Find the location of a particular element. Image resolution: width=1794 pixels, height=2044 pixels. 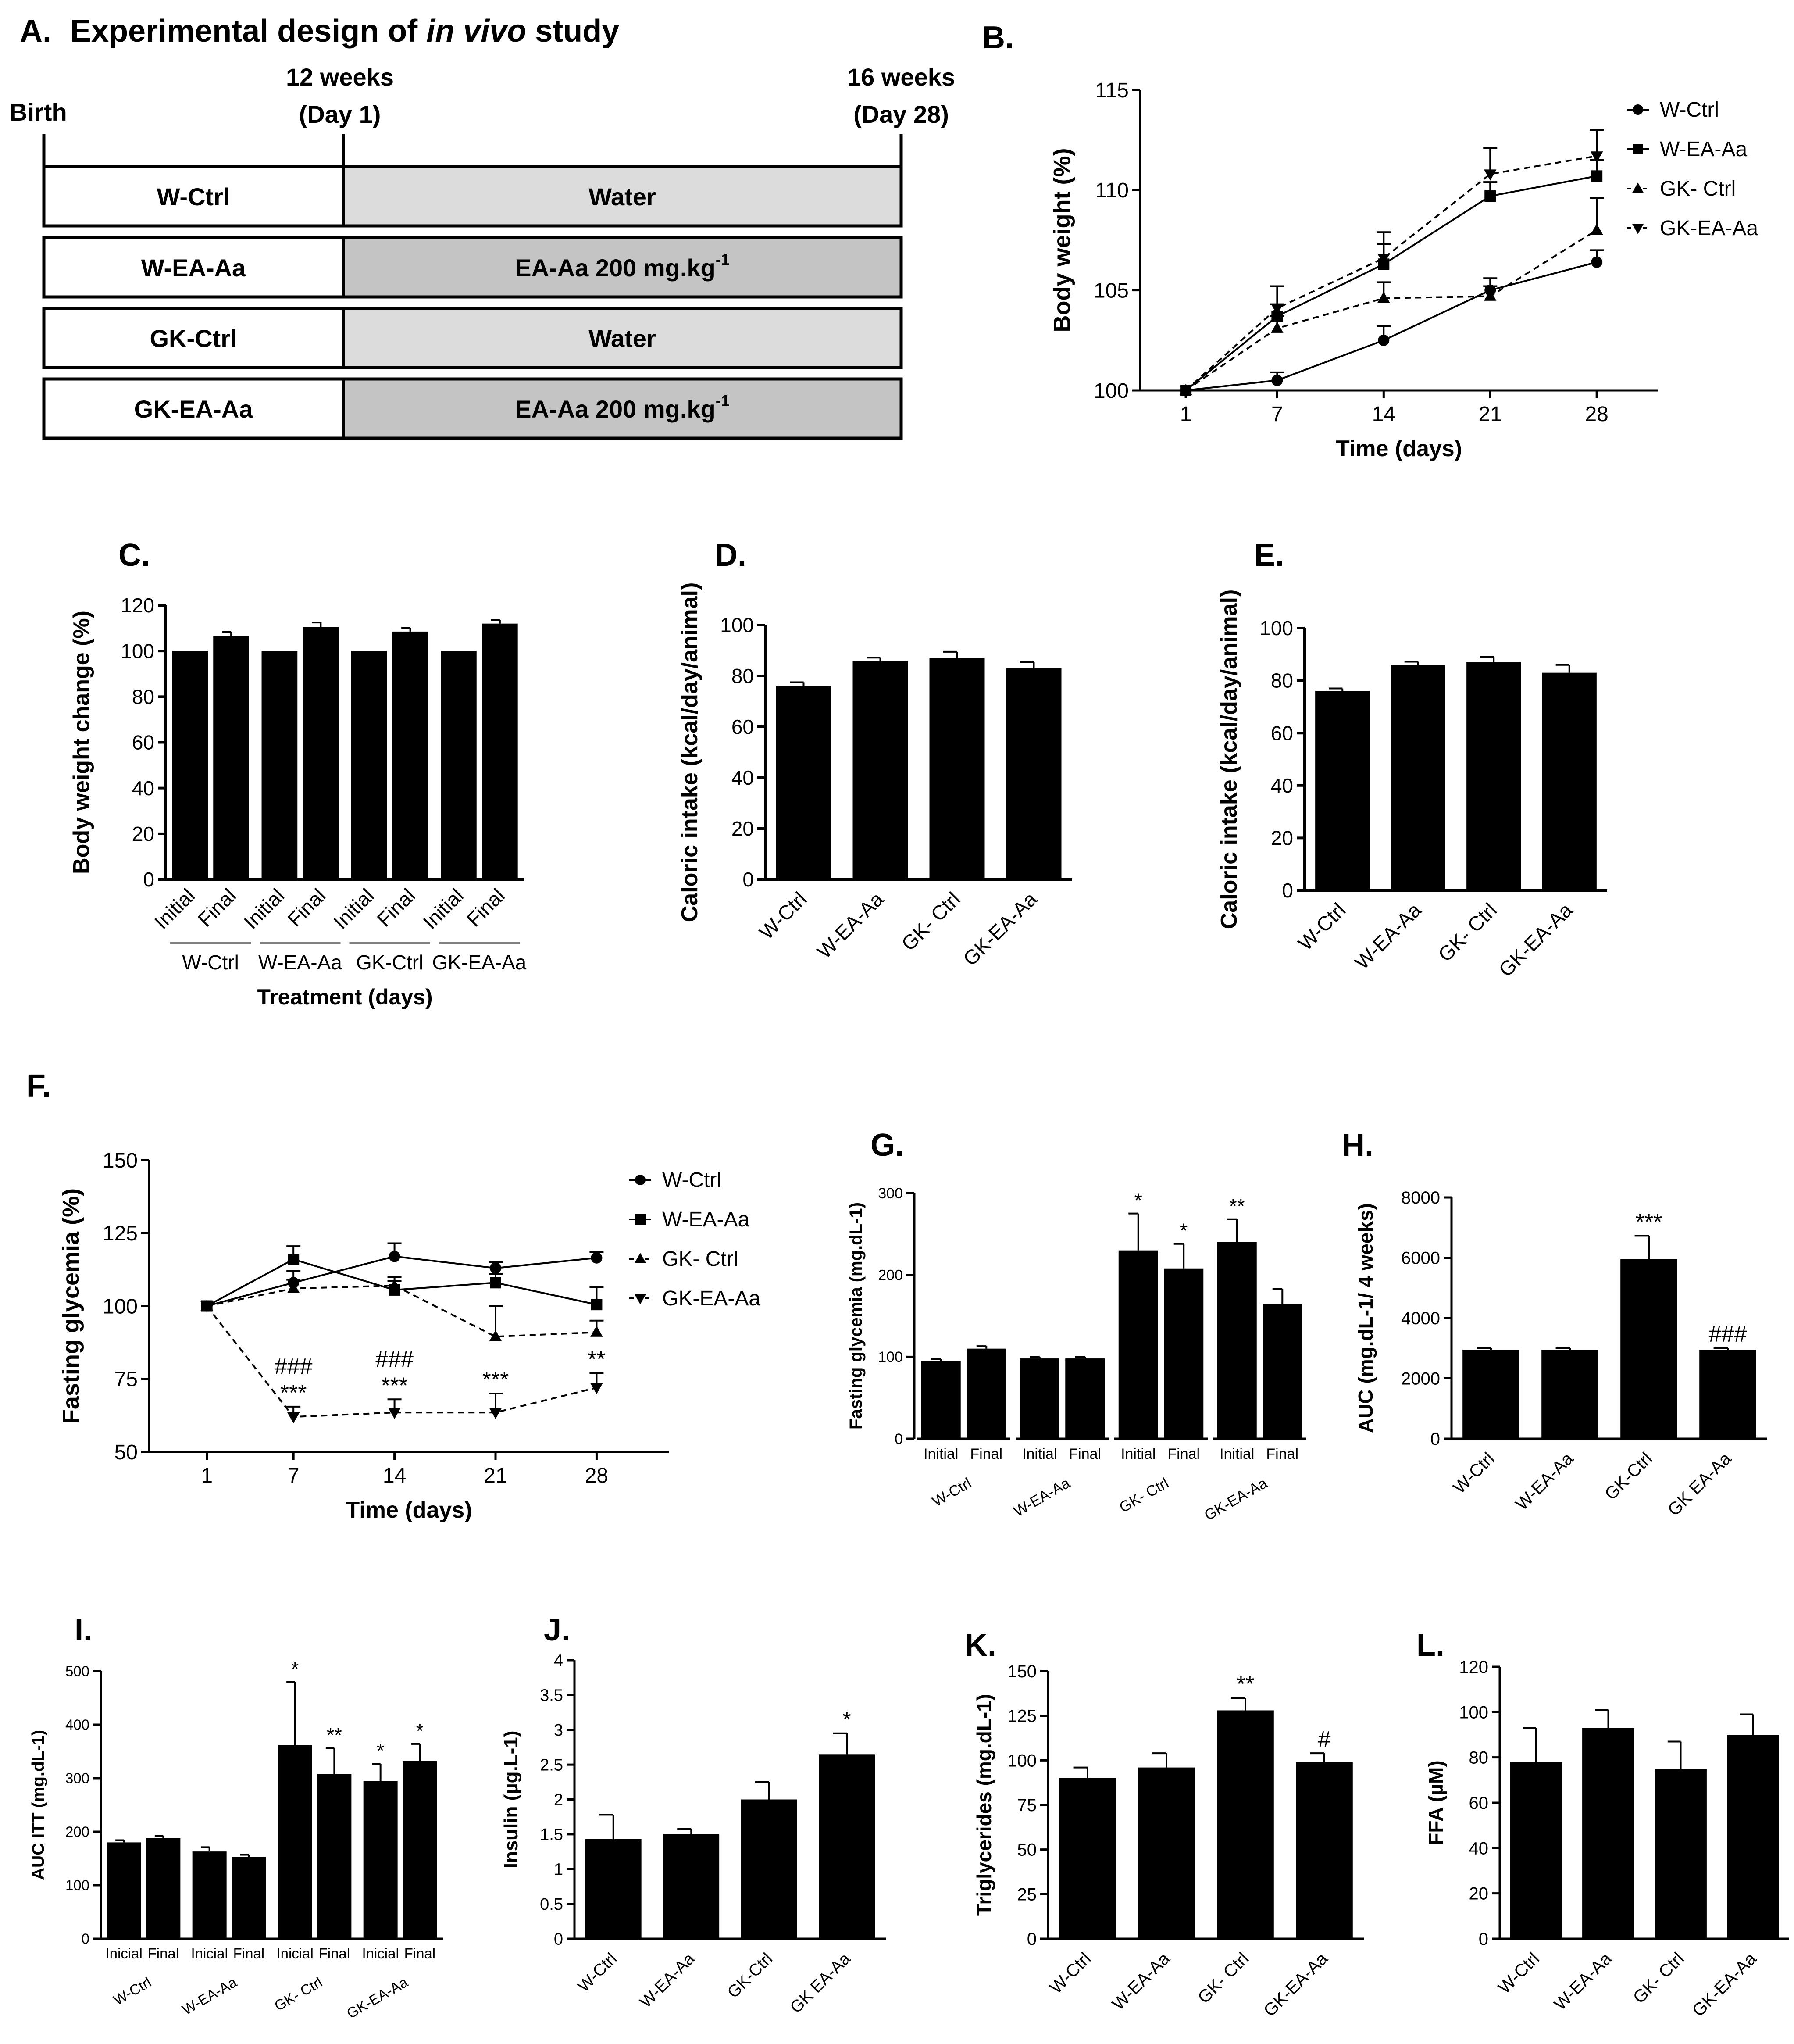

y-tick-label: 110 is located at coordinates (1112, 191).